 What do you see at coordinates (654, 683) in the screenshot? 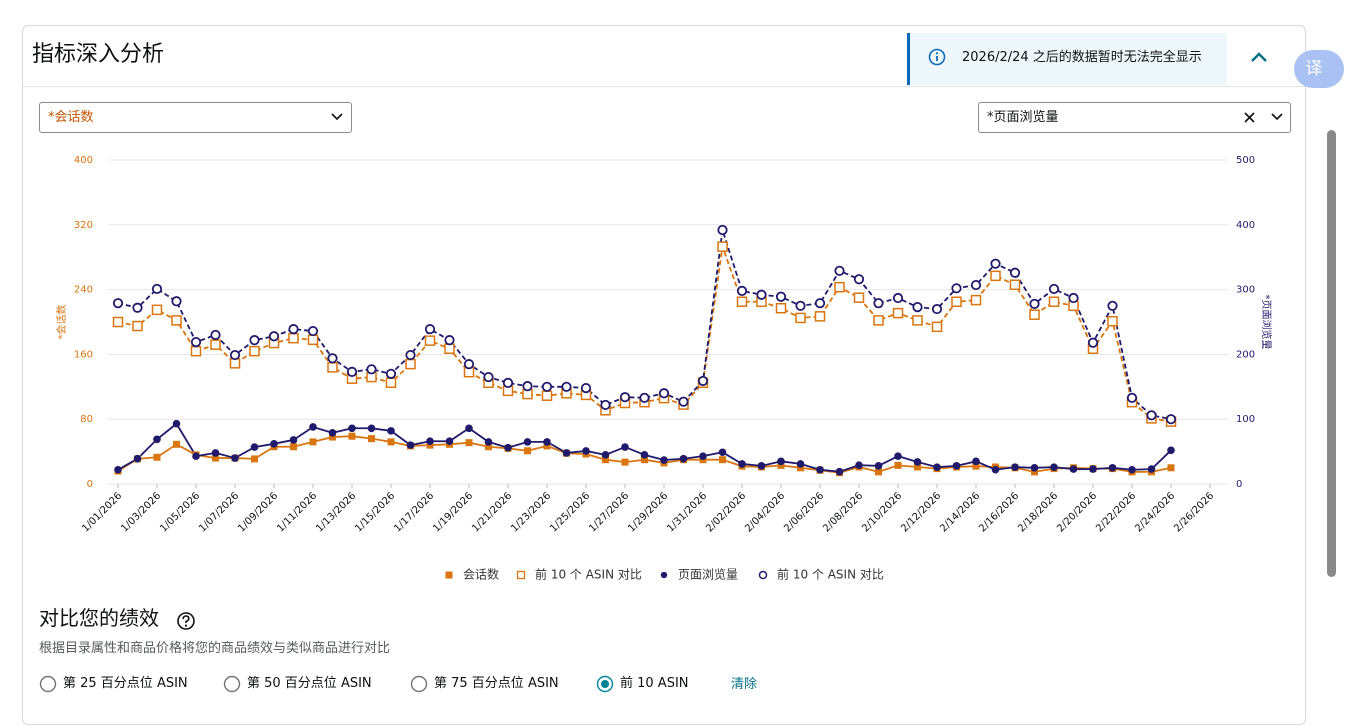
I see `radio-label: 前 10 ASIN` at bounding box center [654, 683].